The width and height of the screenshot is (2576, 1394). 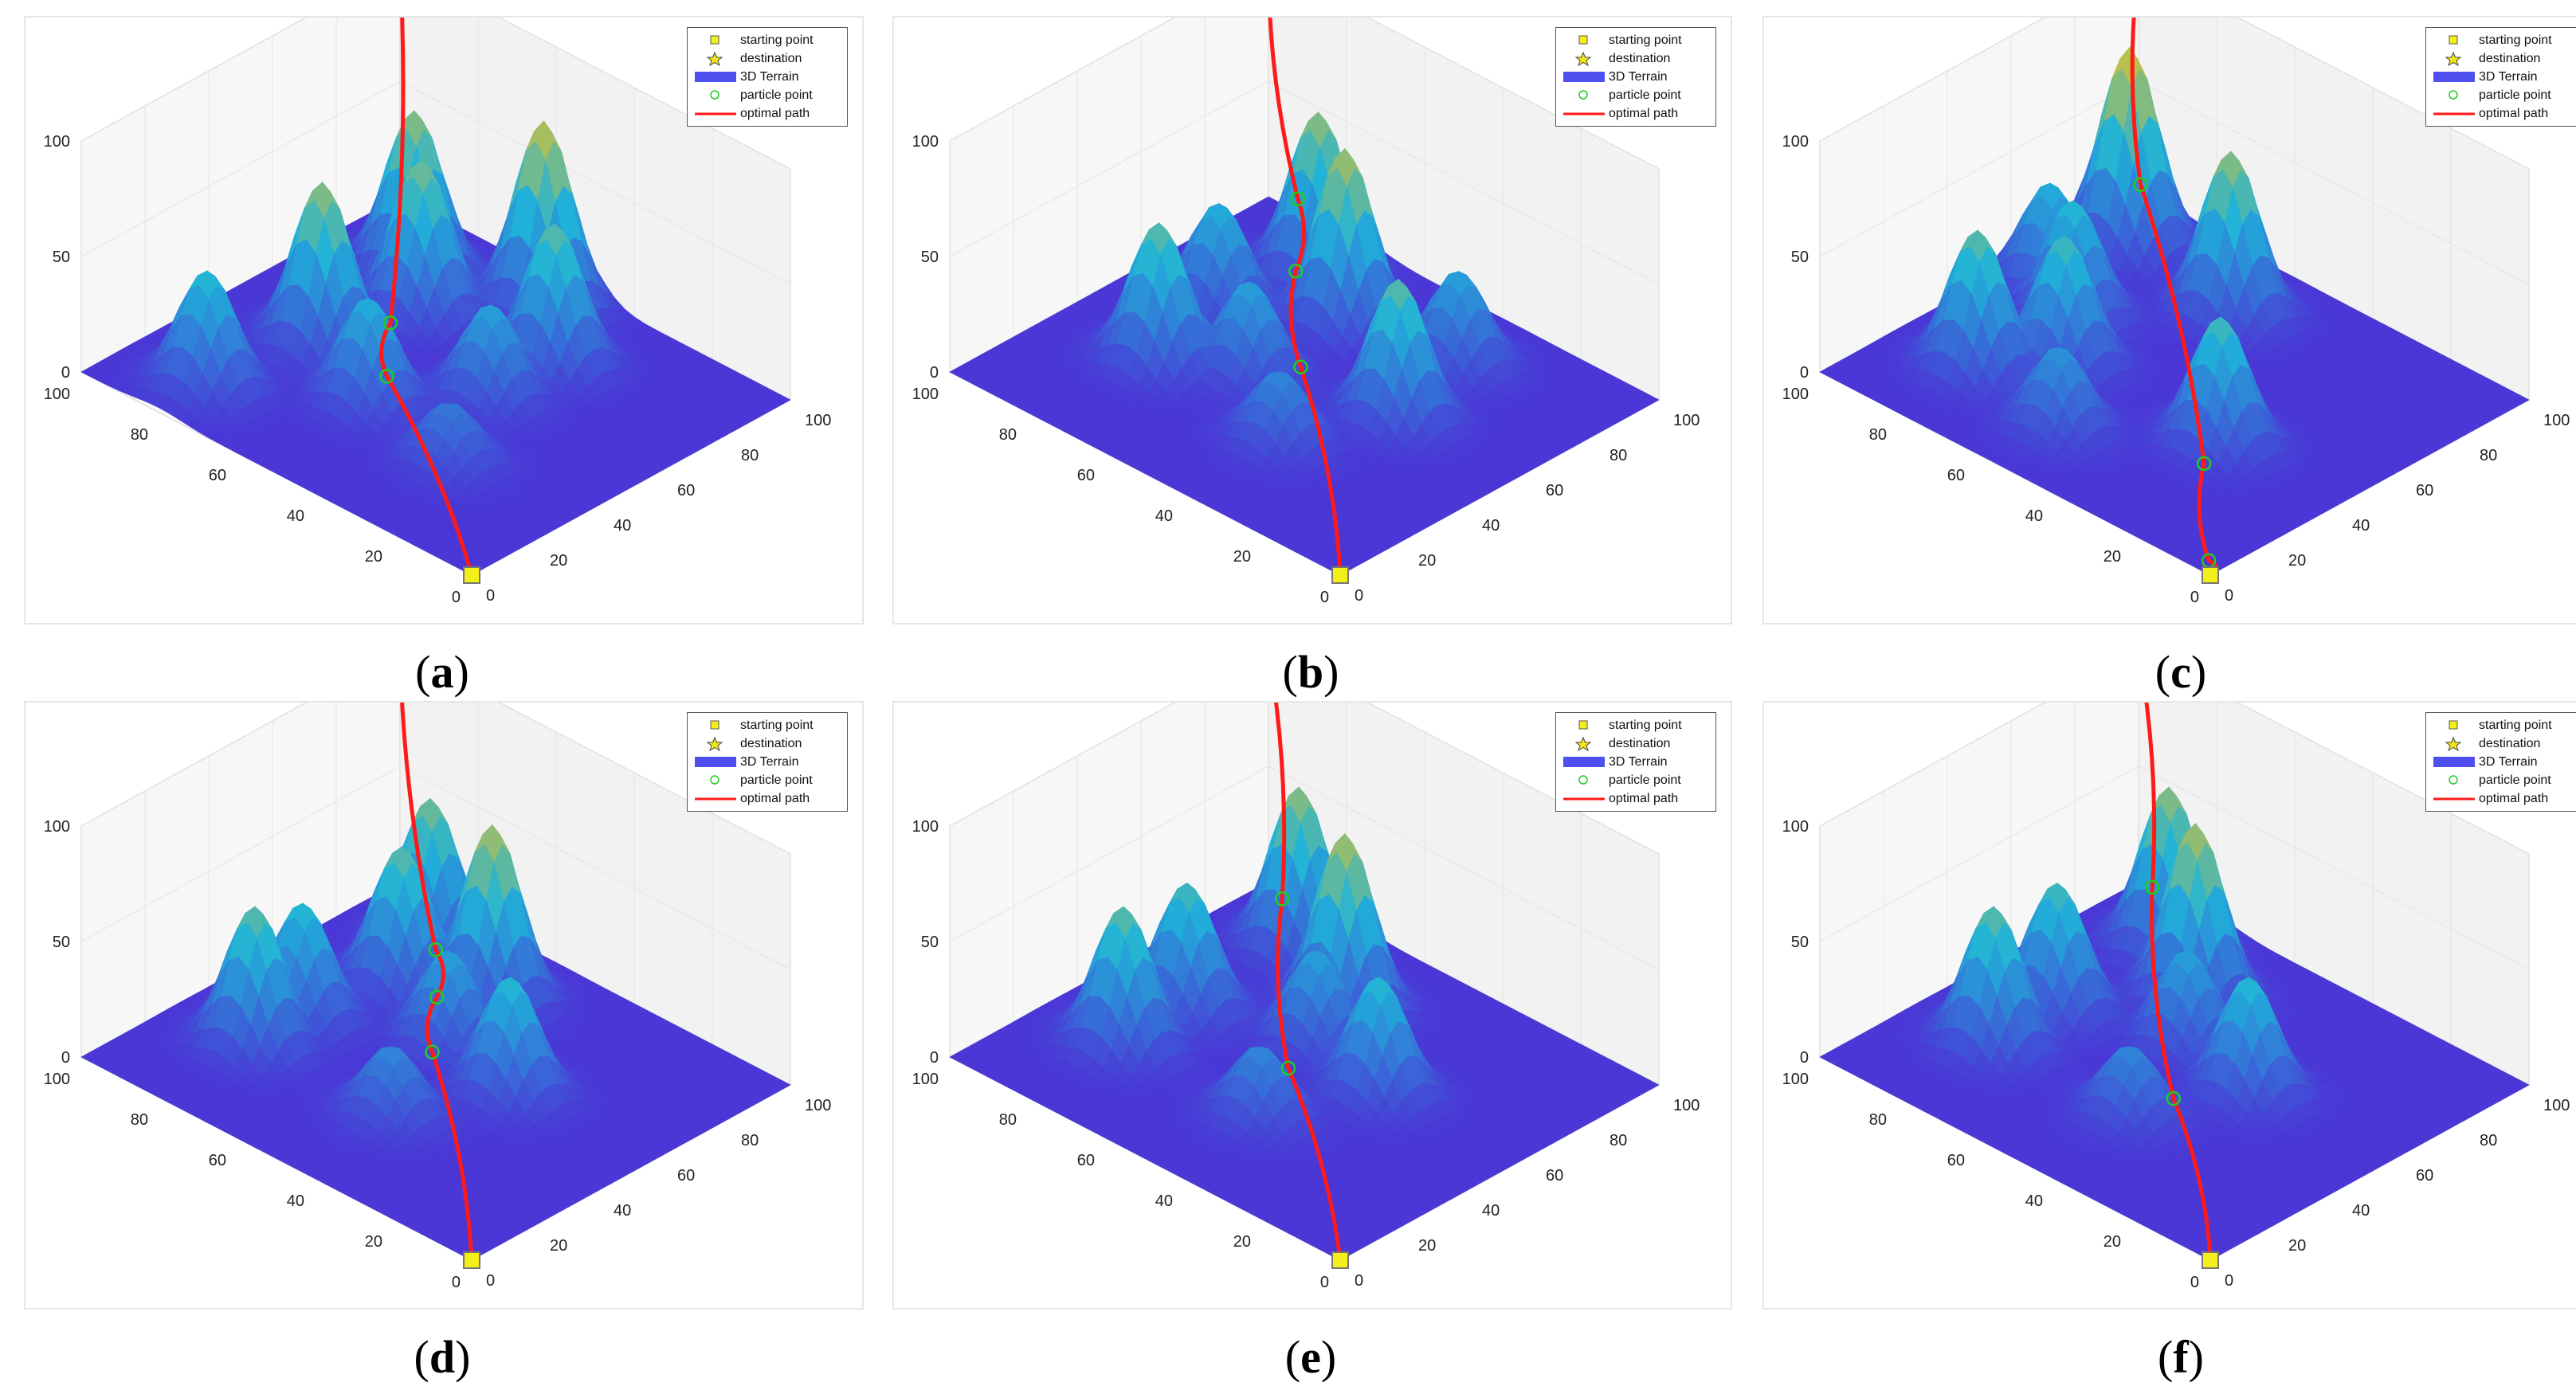 I want to click on x-tick-label: 20, so click(x=2297, y=1246).